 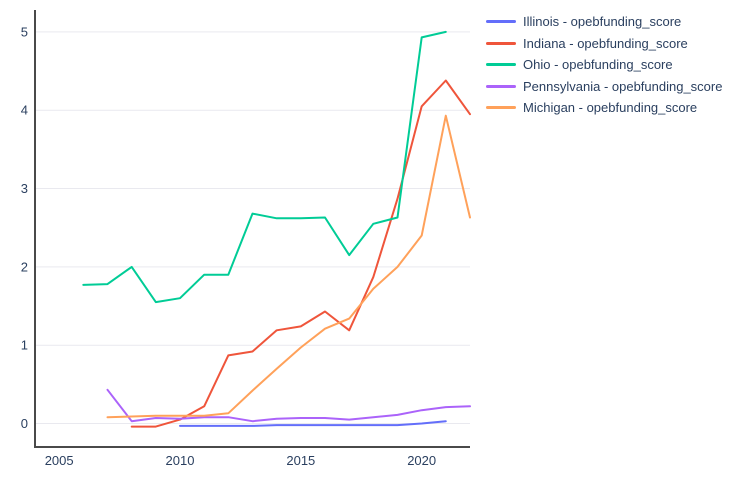 I want to click on y-tick-label: 1, so click(x=24, y=345).